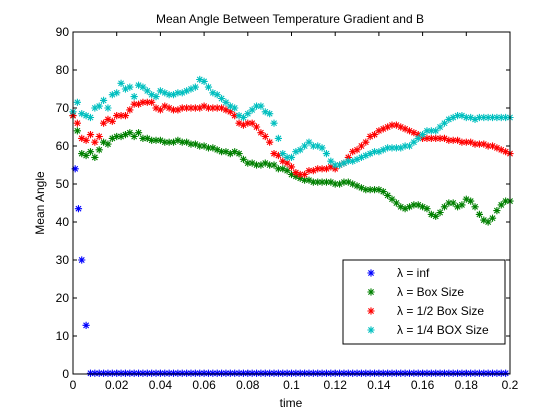 The height and width of the screenshot is (420, 560). Describe the element at coordinates (291, 403) in the screenshot. I see `x-axis-label: time` at that location.